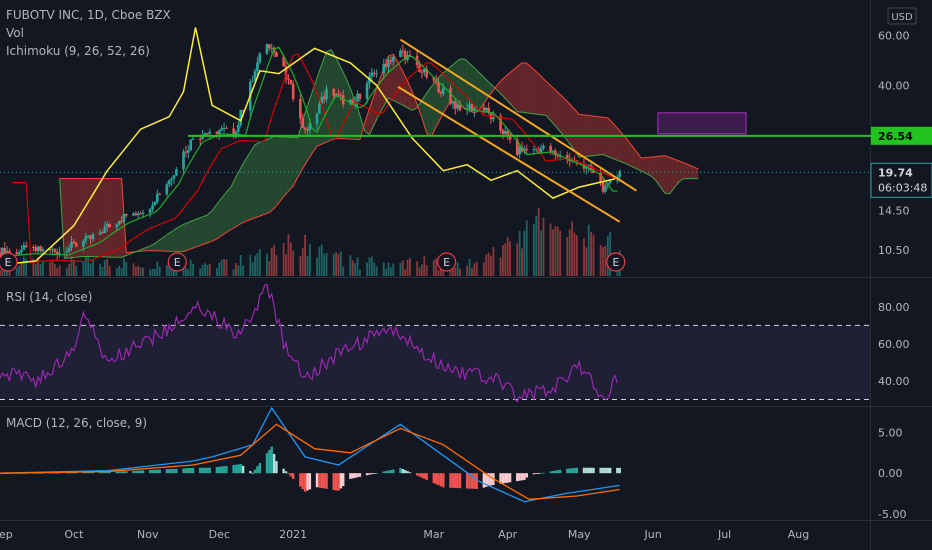  What do you see at coordinates (310, 461) in the screenshot?
I see `signal-line` at bounding box center [310, 461].